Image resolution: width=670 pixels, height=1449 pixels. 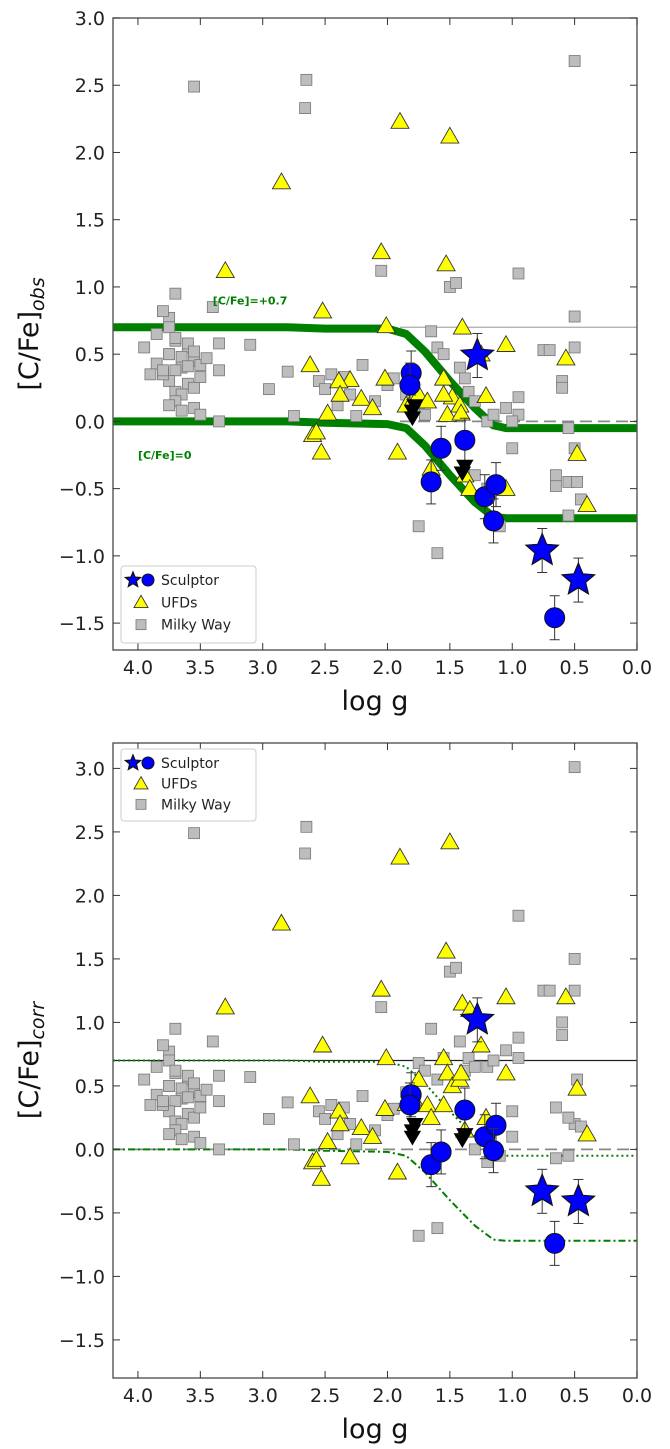 I want to click on x-tick-label: 0.0, so click(x=637, y=668).